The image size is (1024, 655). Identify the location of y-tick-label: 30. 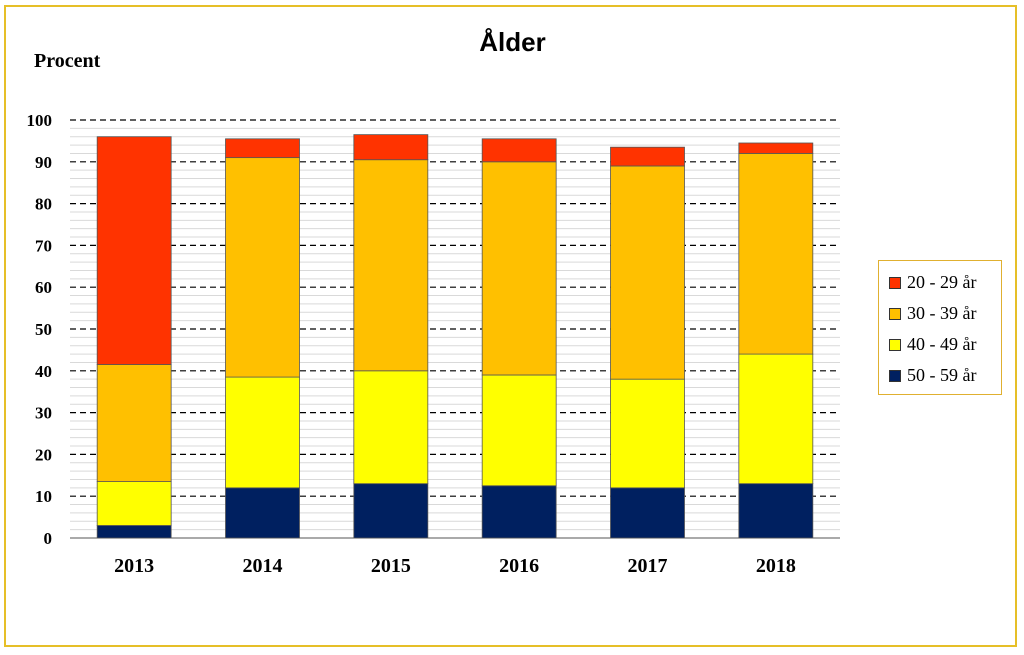
(43, 413).